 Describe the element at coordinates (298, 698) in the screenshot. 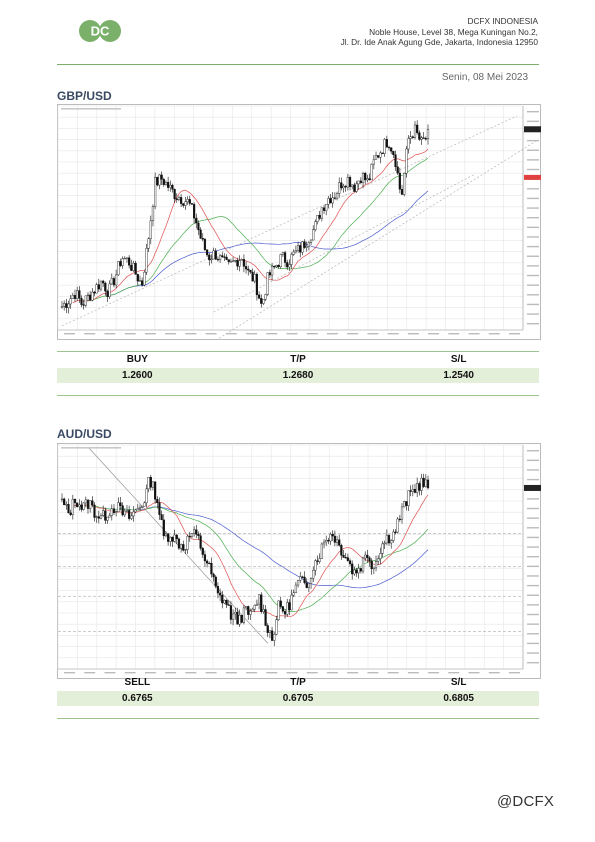

I see `tp-value: 0.6705` at that location.